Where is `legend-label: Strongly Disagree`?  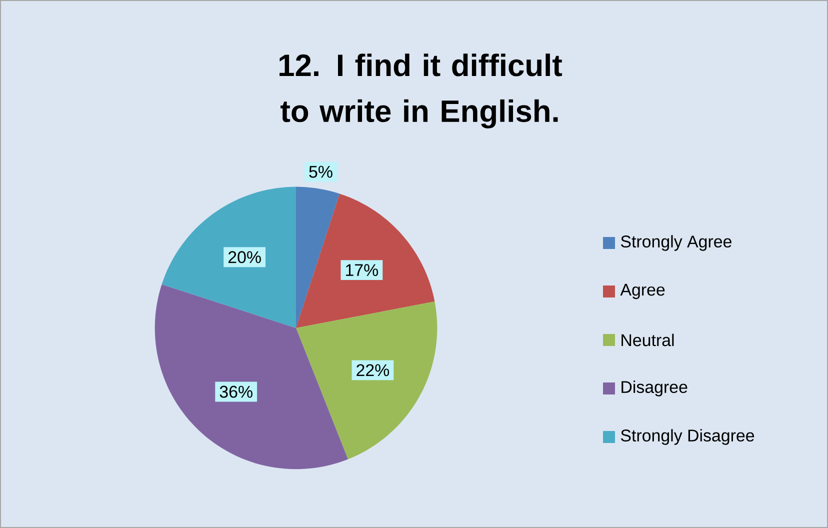
legend-label: Strongly Disagree is located at coordinates (687, 437).